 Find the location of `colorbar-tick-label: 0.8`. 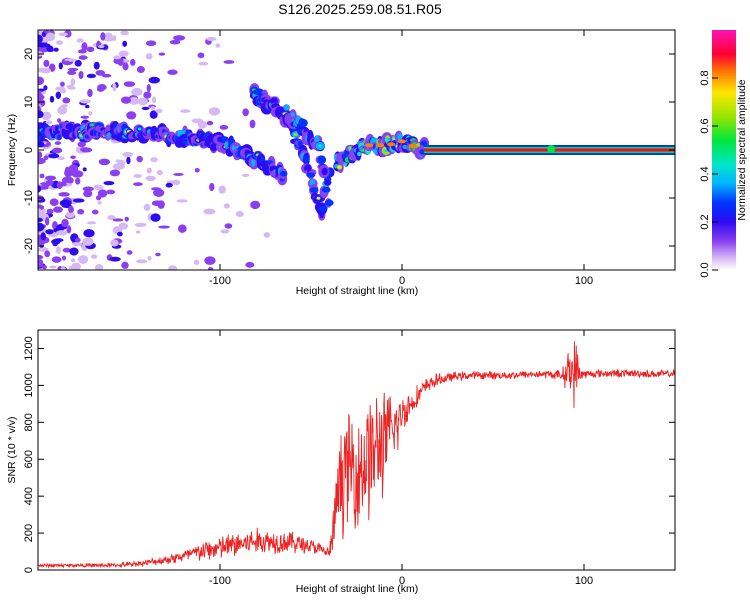

colorbar-tick-label: 0.8 is located at coordinates (705, 77).